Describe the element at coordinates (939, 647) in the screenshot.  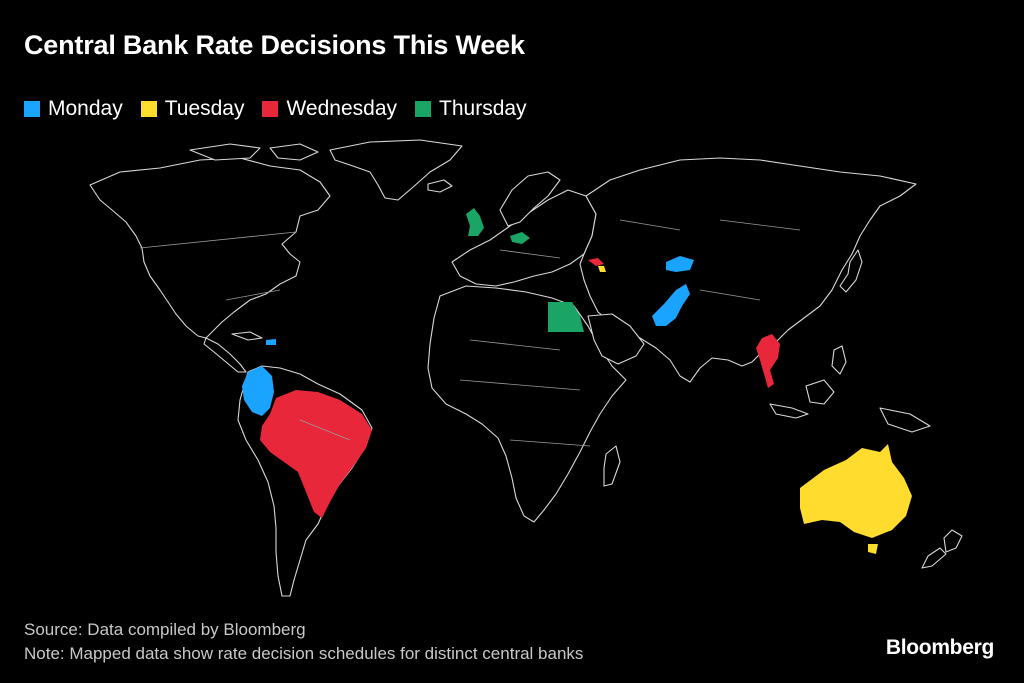
I see `bloomberg-logo: Bloomberg` at that location.